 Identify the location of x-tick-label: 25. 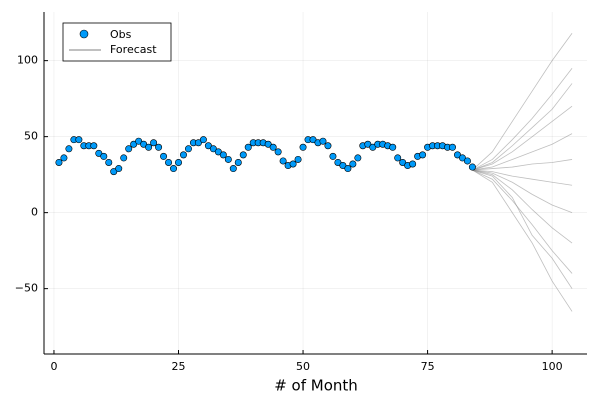
(179, 366).